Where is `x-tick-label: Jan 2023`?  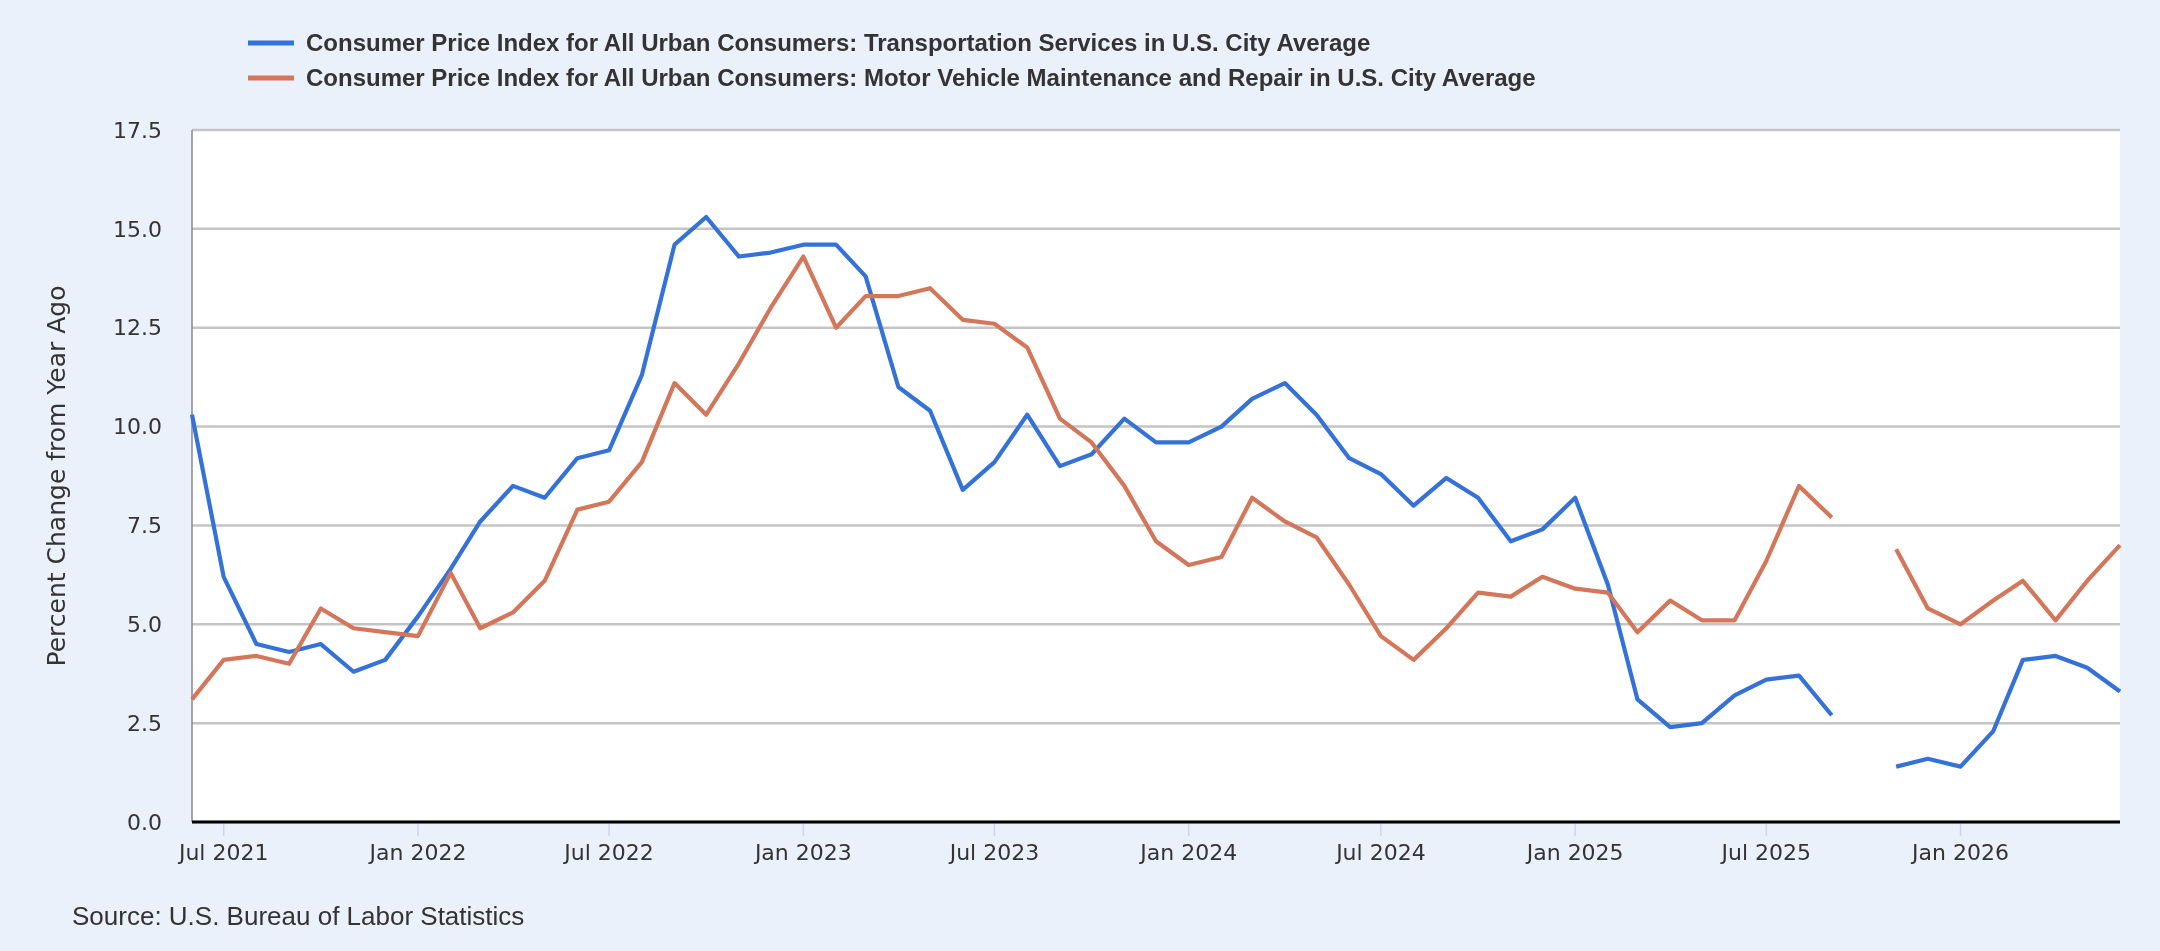
x-tick-label: Jan 2023 is located at coordinates (802, 852).